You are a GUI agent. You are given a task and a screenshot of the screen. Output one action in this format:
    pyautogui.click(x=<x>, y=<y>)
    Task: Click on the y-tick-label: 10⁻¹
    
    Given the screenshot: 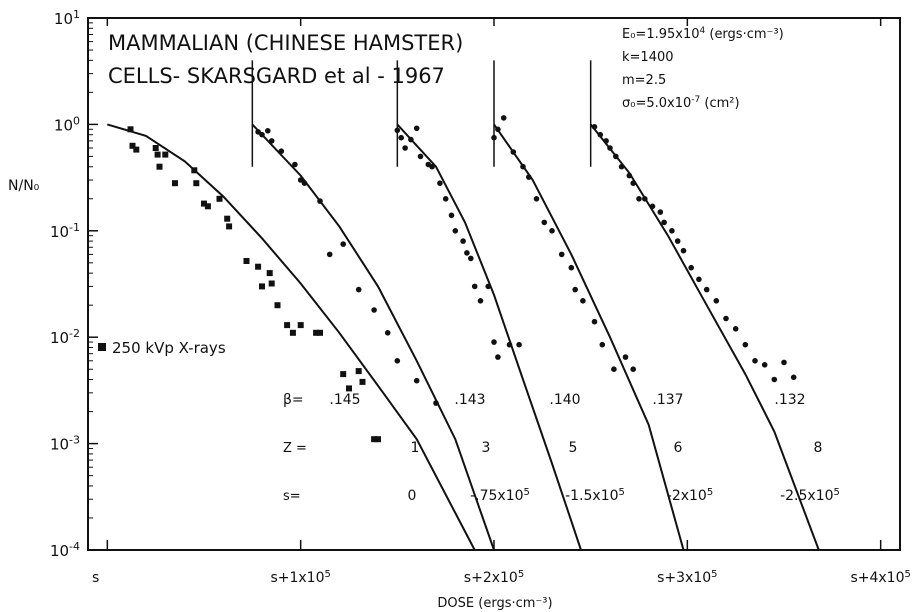 What is the action you would take?
    pyautogui.click(x=65, y=230)
    